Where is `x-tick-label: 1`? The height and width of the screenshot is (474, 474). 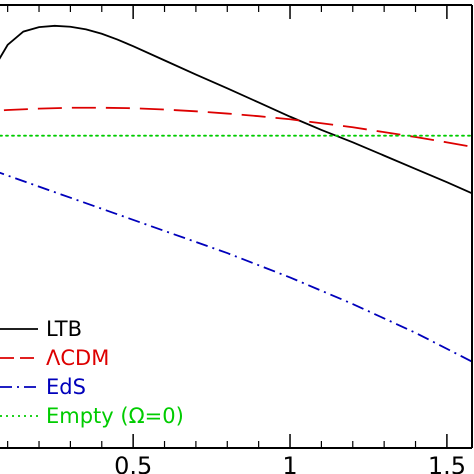 x-tick-label: 1 is located at coordinates (289, 463).